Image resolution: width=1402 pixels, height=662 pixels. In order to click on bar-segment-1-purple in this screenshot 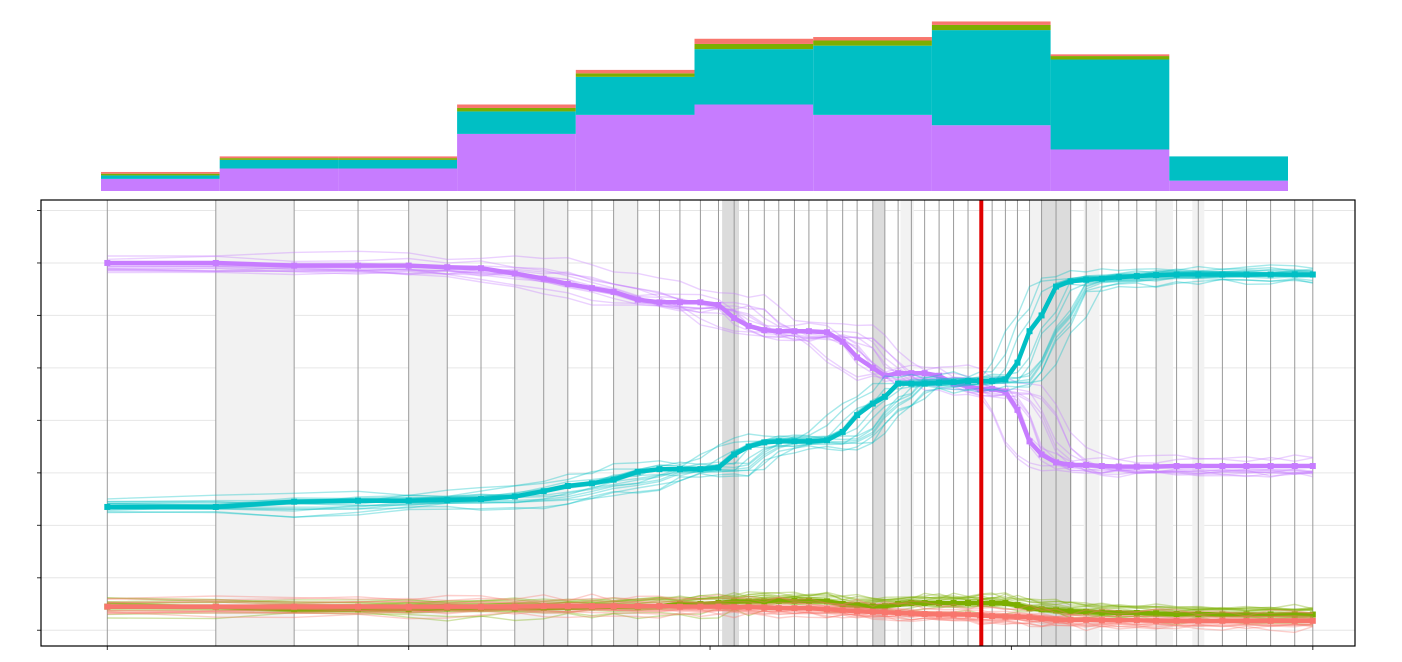, I will do `click(160, 184)`.